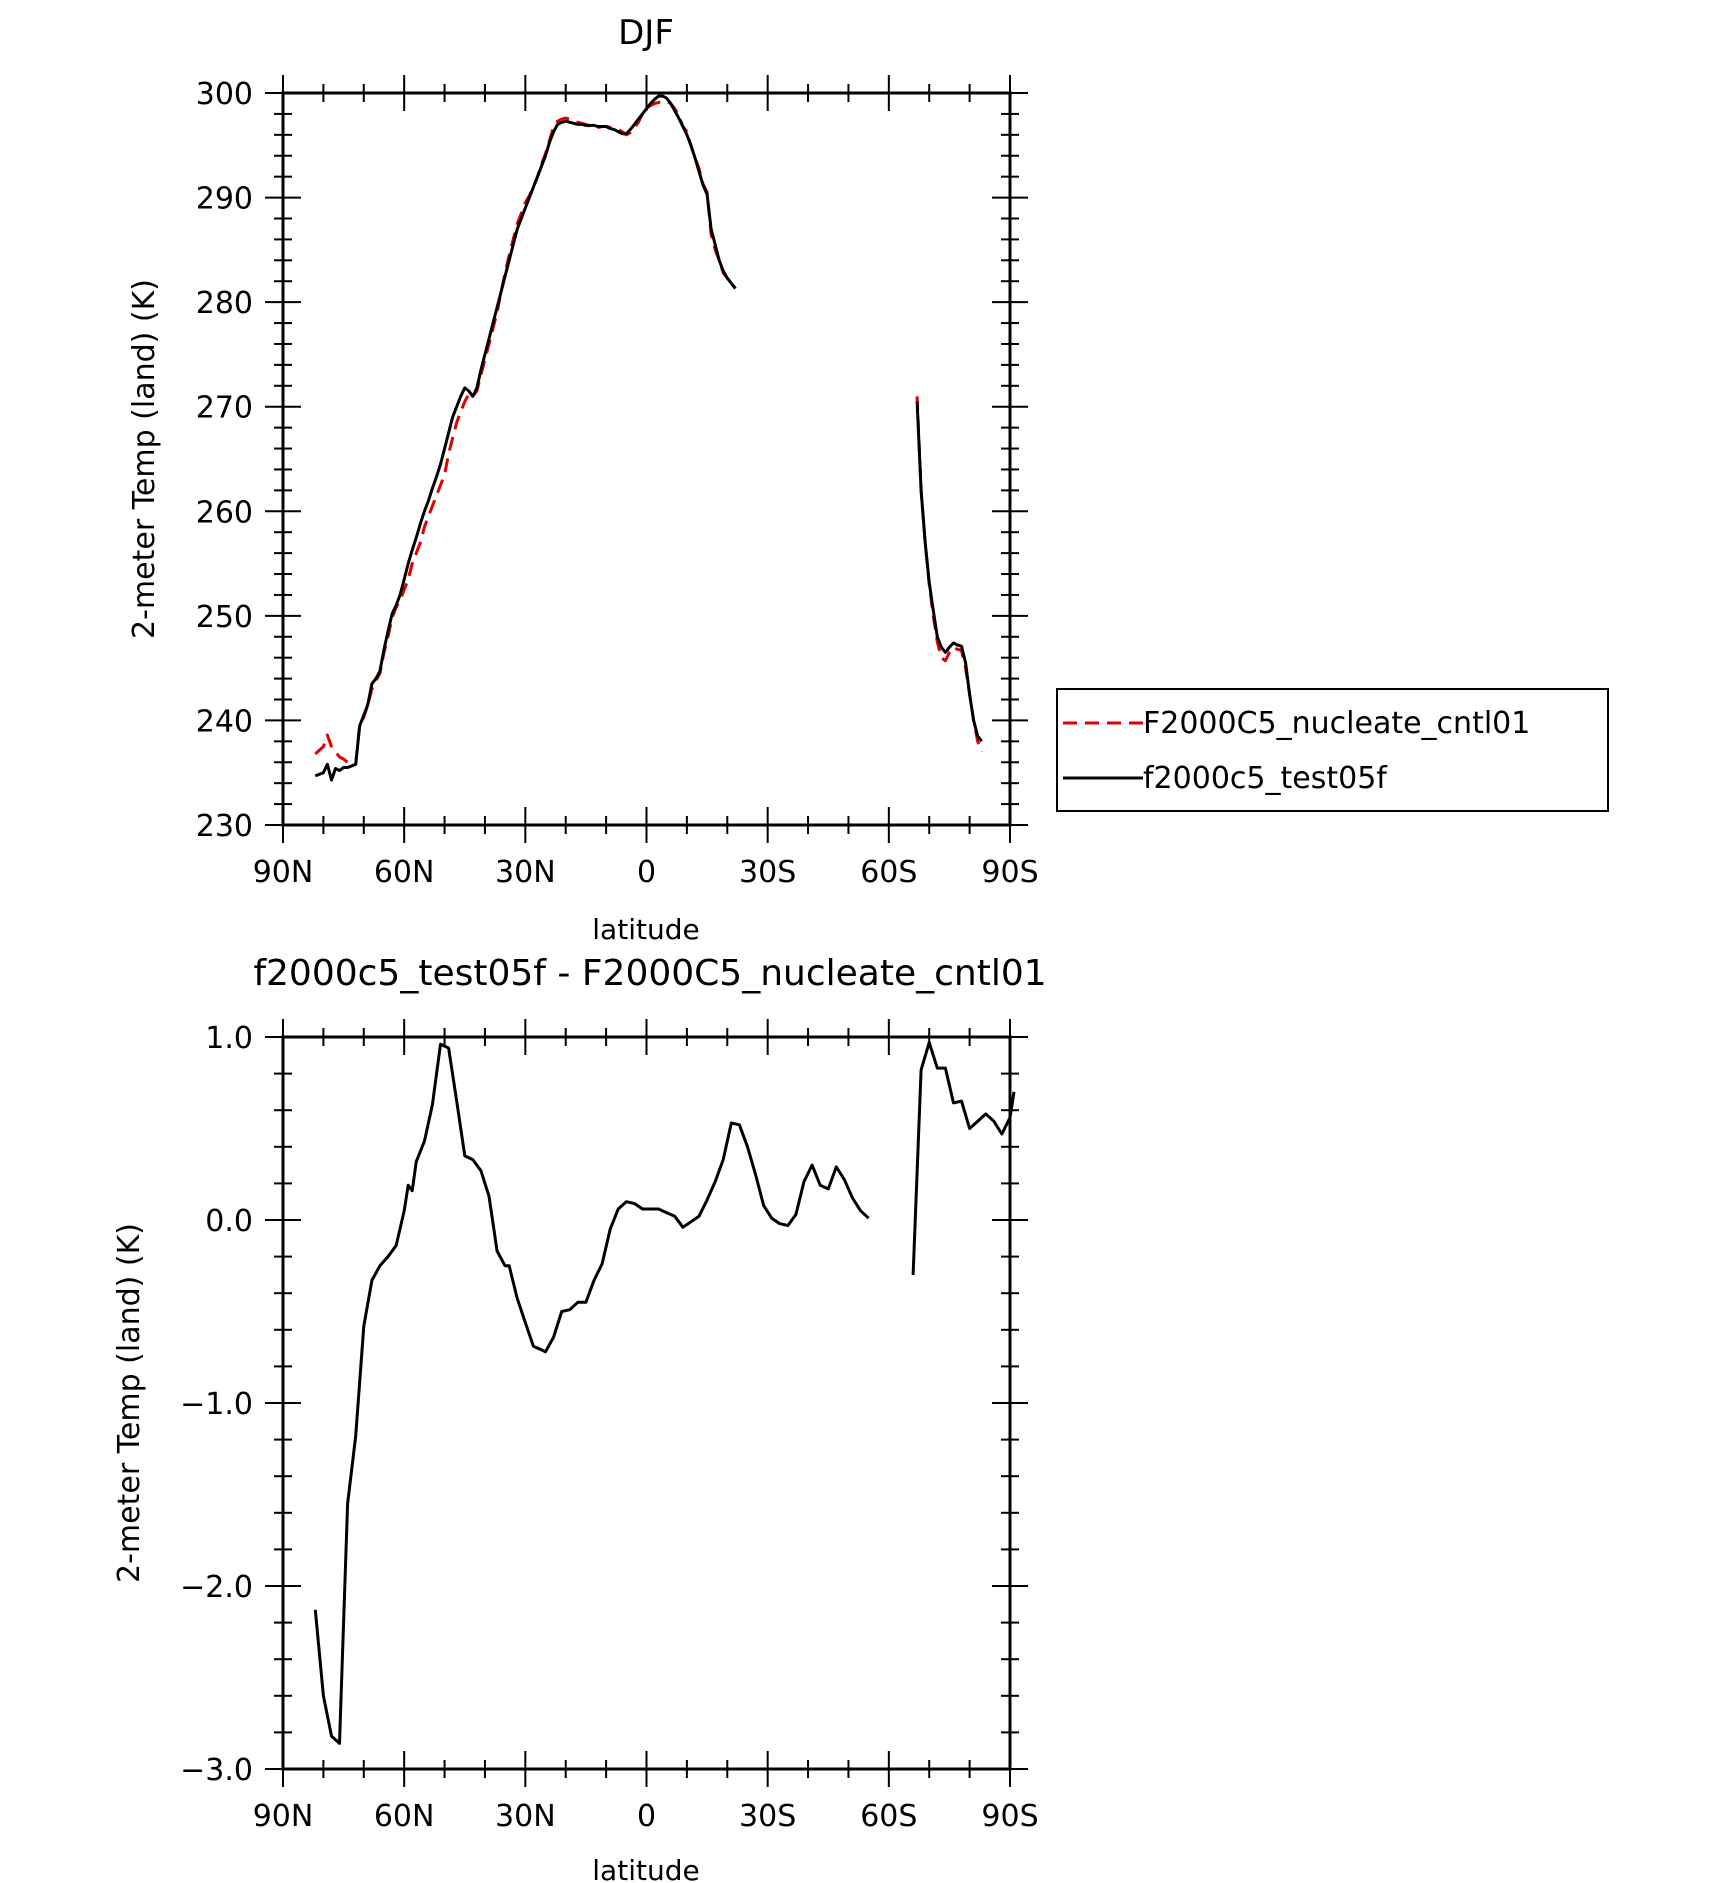 This screenshot has width=1710, height=1883. What do you see at coordinates (216, 1404) in the screenshot?
I see `y-tick-label: −1.0` at bounding box center [216, 1404].